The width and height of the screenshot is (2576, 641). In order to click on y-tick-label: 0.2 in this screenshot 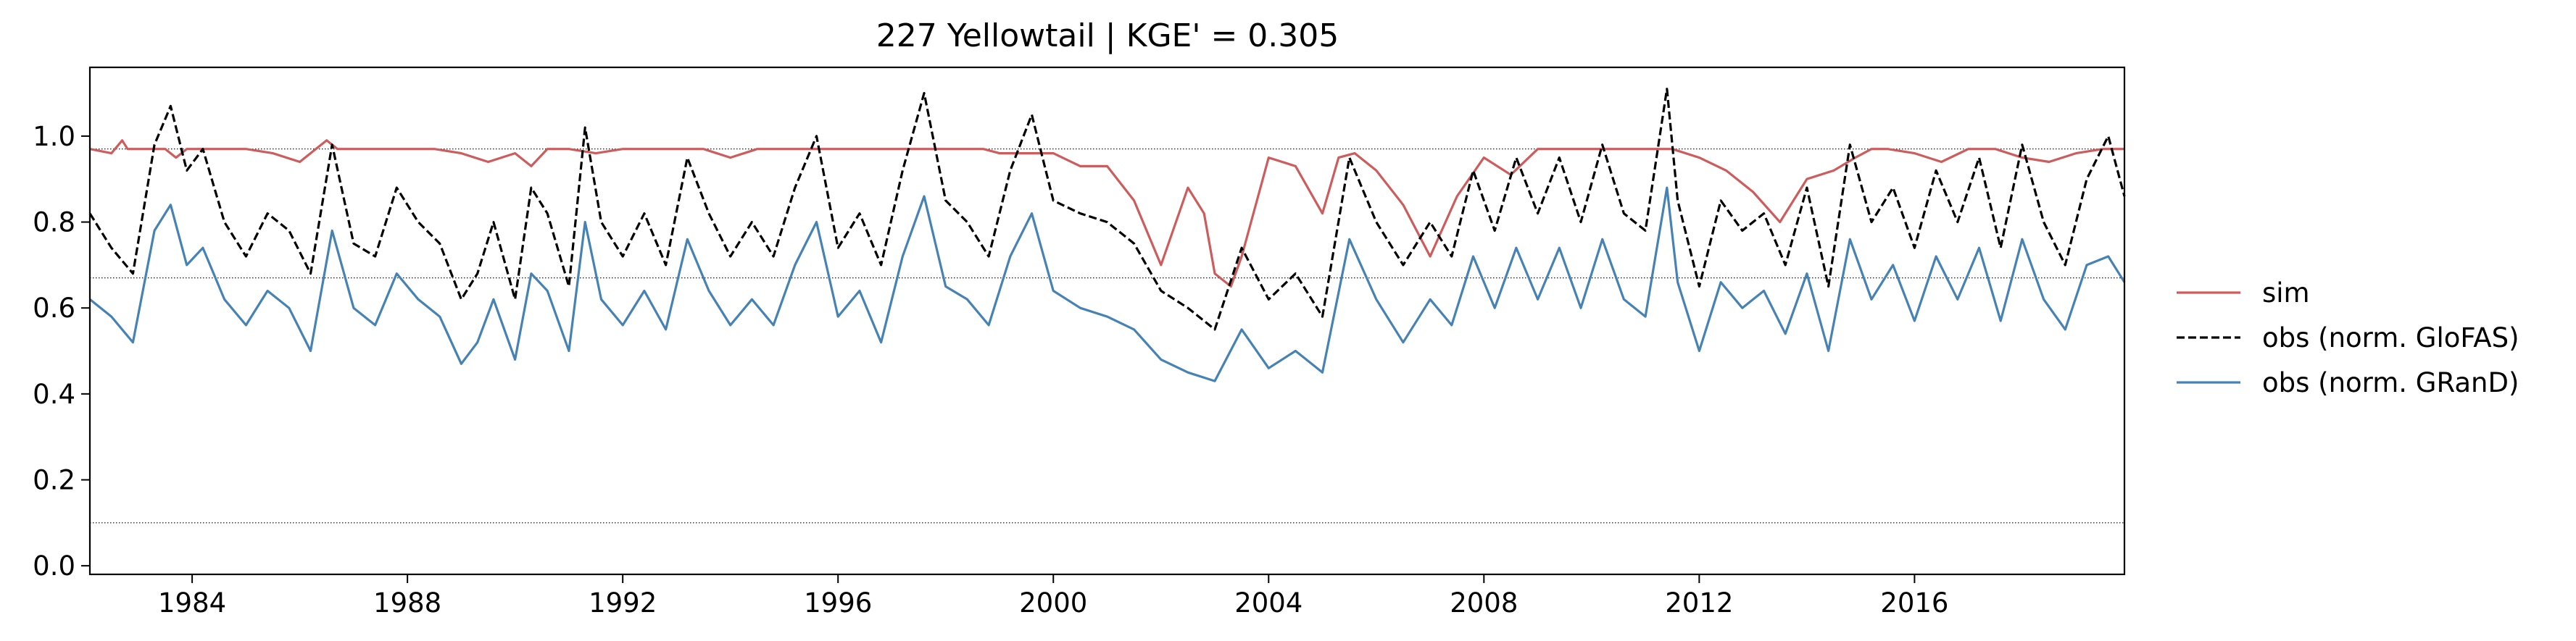, I will do `click(54, 479)`.